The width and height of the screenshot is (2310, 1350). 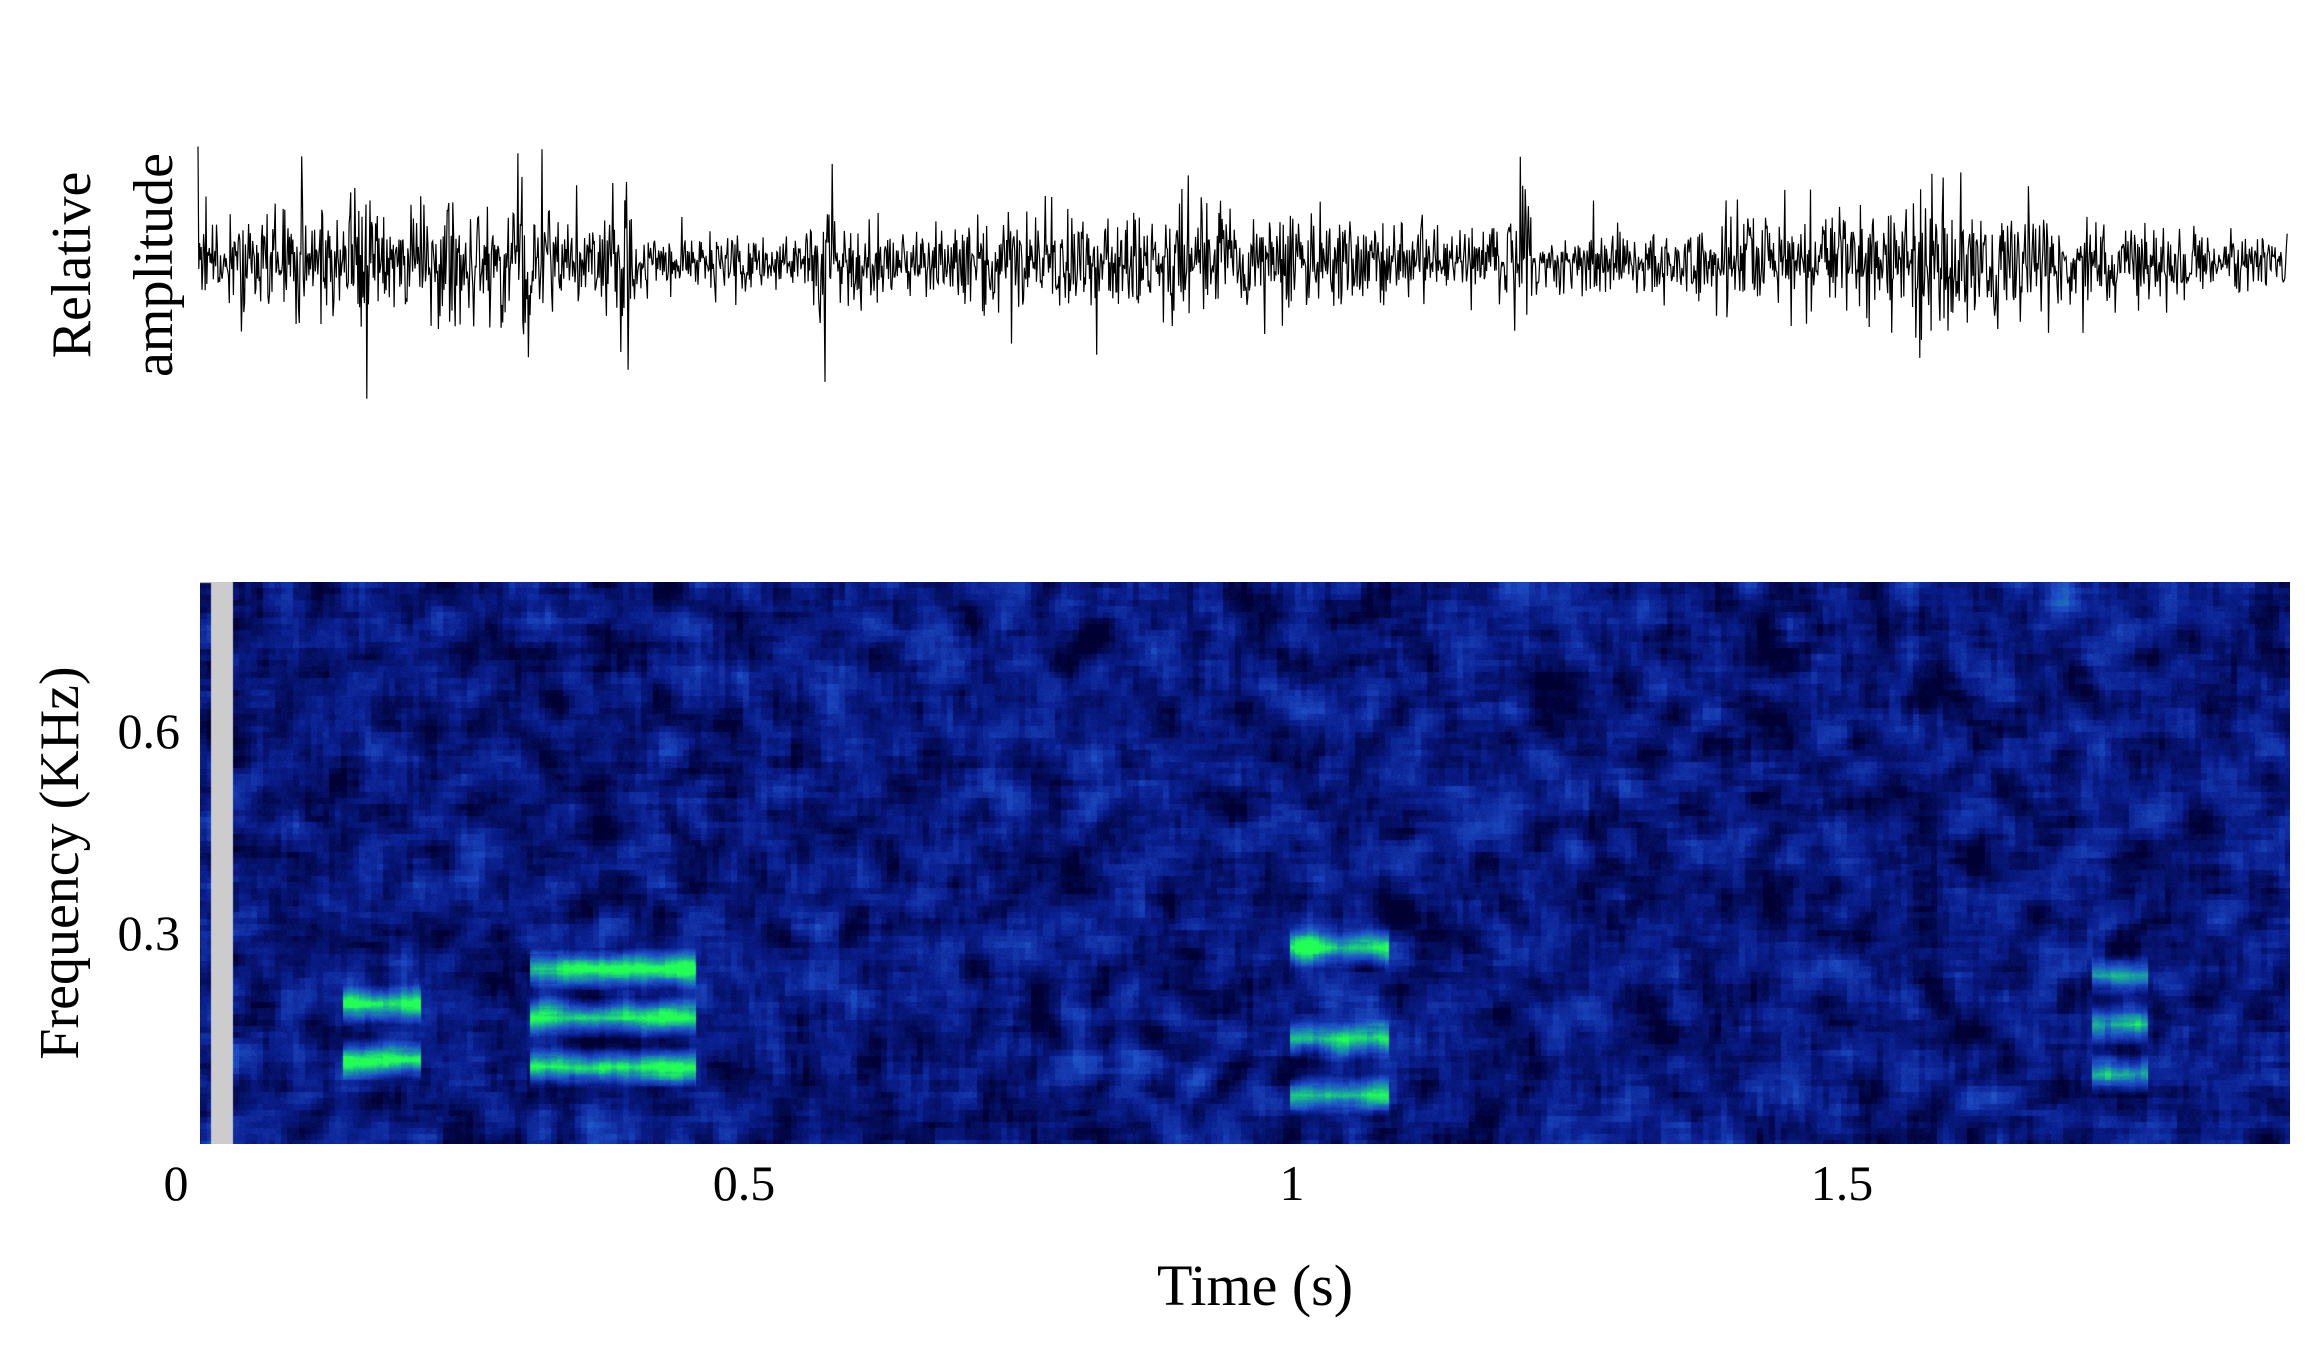 What do you see at coordinates (72, 265) in the screenshot?
I see `waveform-ylabel-line1: Relative` at bounding box center [72, 265].